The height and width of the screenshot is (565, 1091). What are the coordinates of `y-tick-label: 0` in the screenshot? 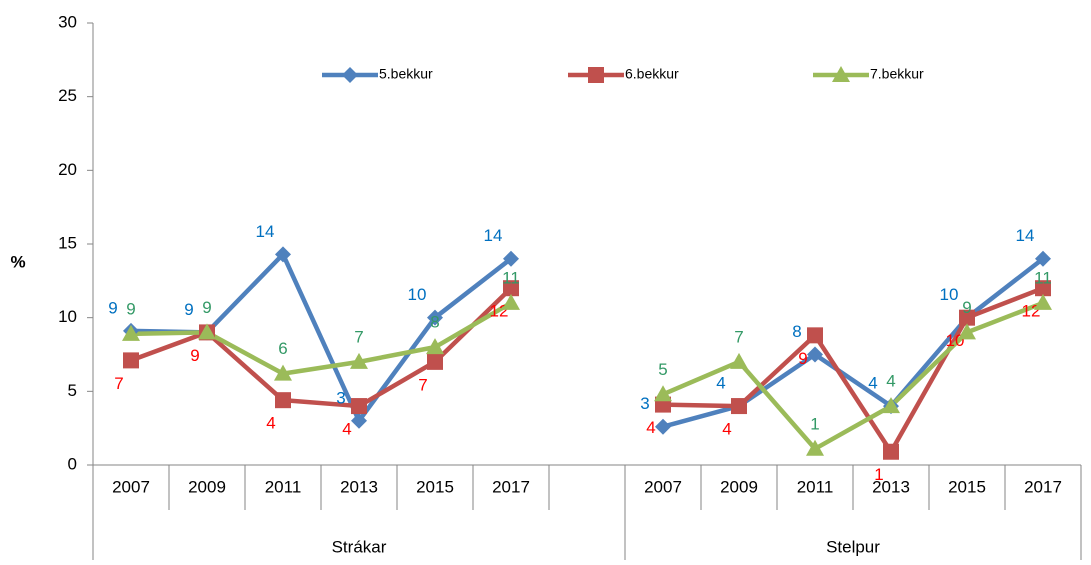 It's located at (72, 463).